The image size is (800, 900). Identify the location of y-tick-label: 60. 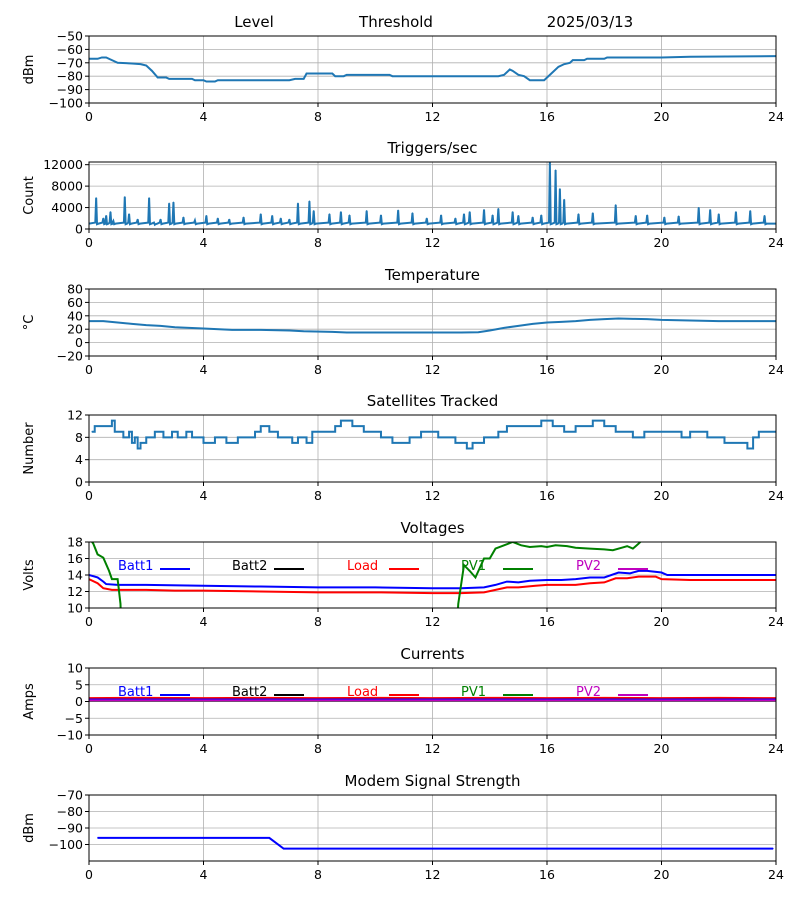
(75, 302).